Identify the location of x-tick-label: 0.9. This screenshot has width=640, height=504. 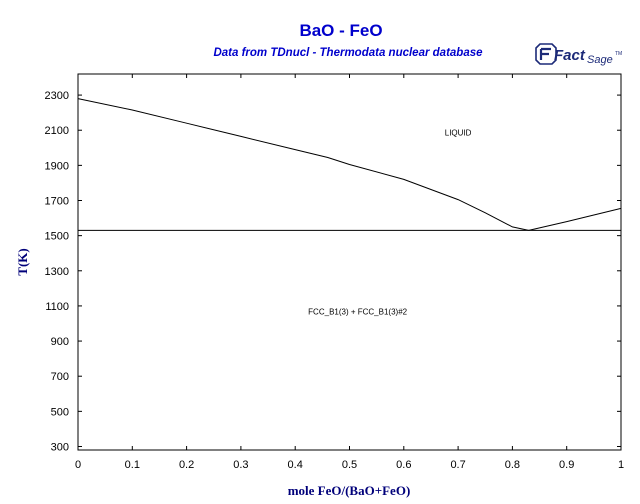
(566, 465).